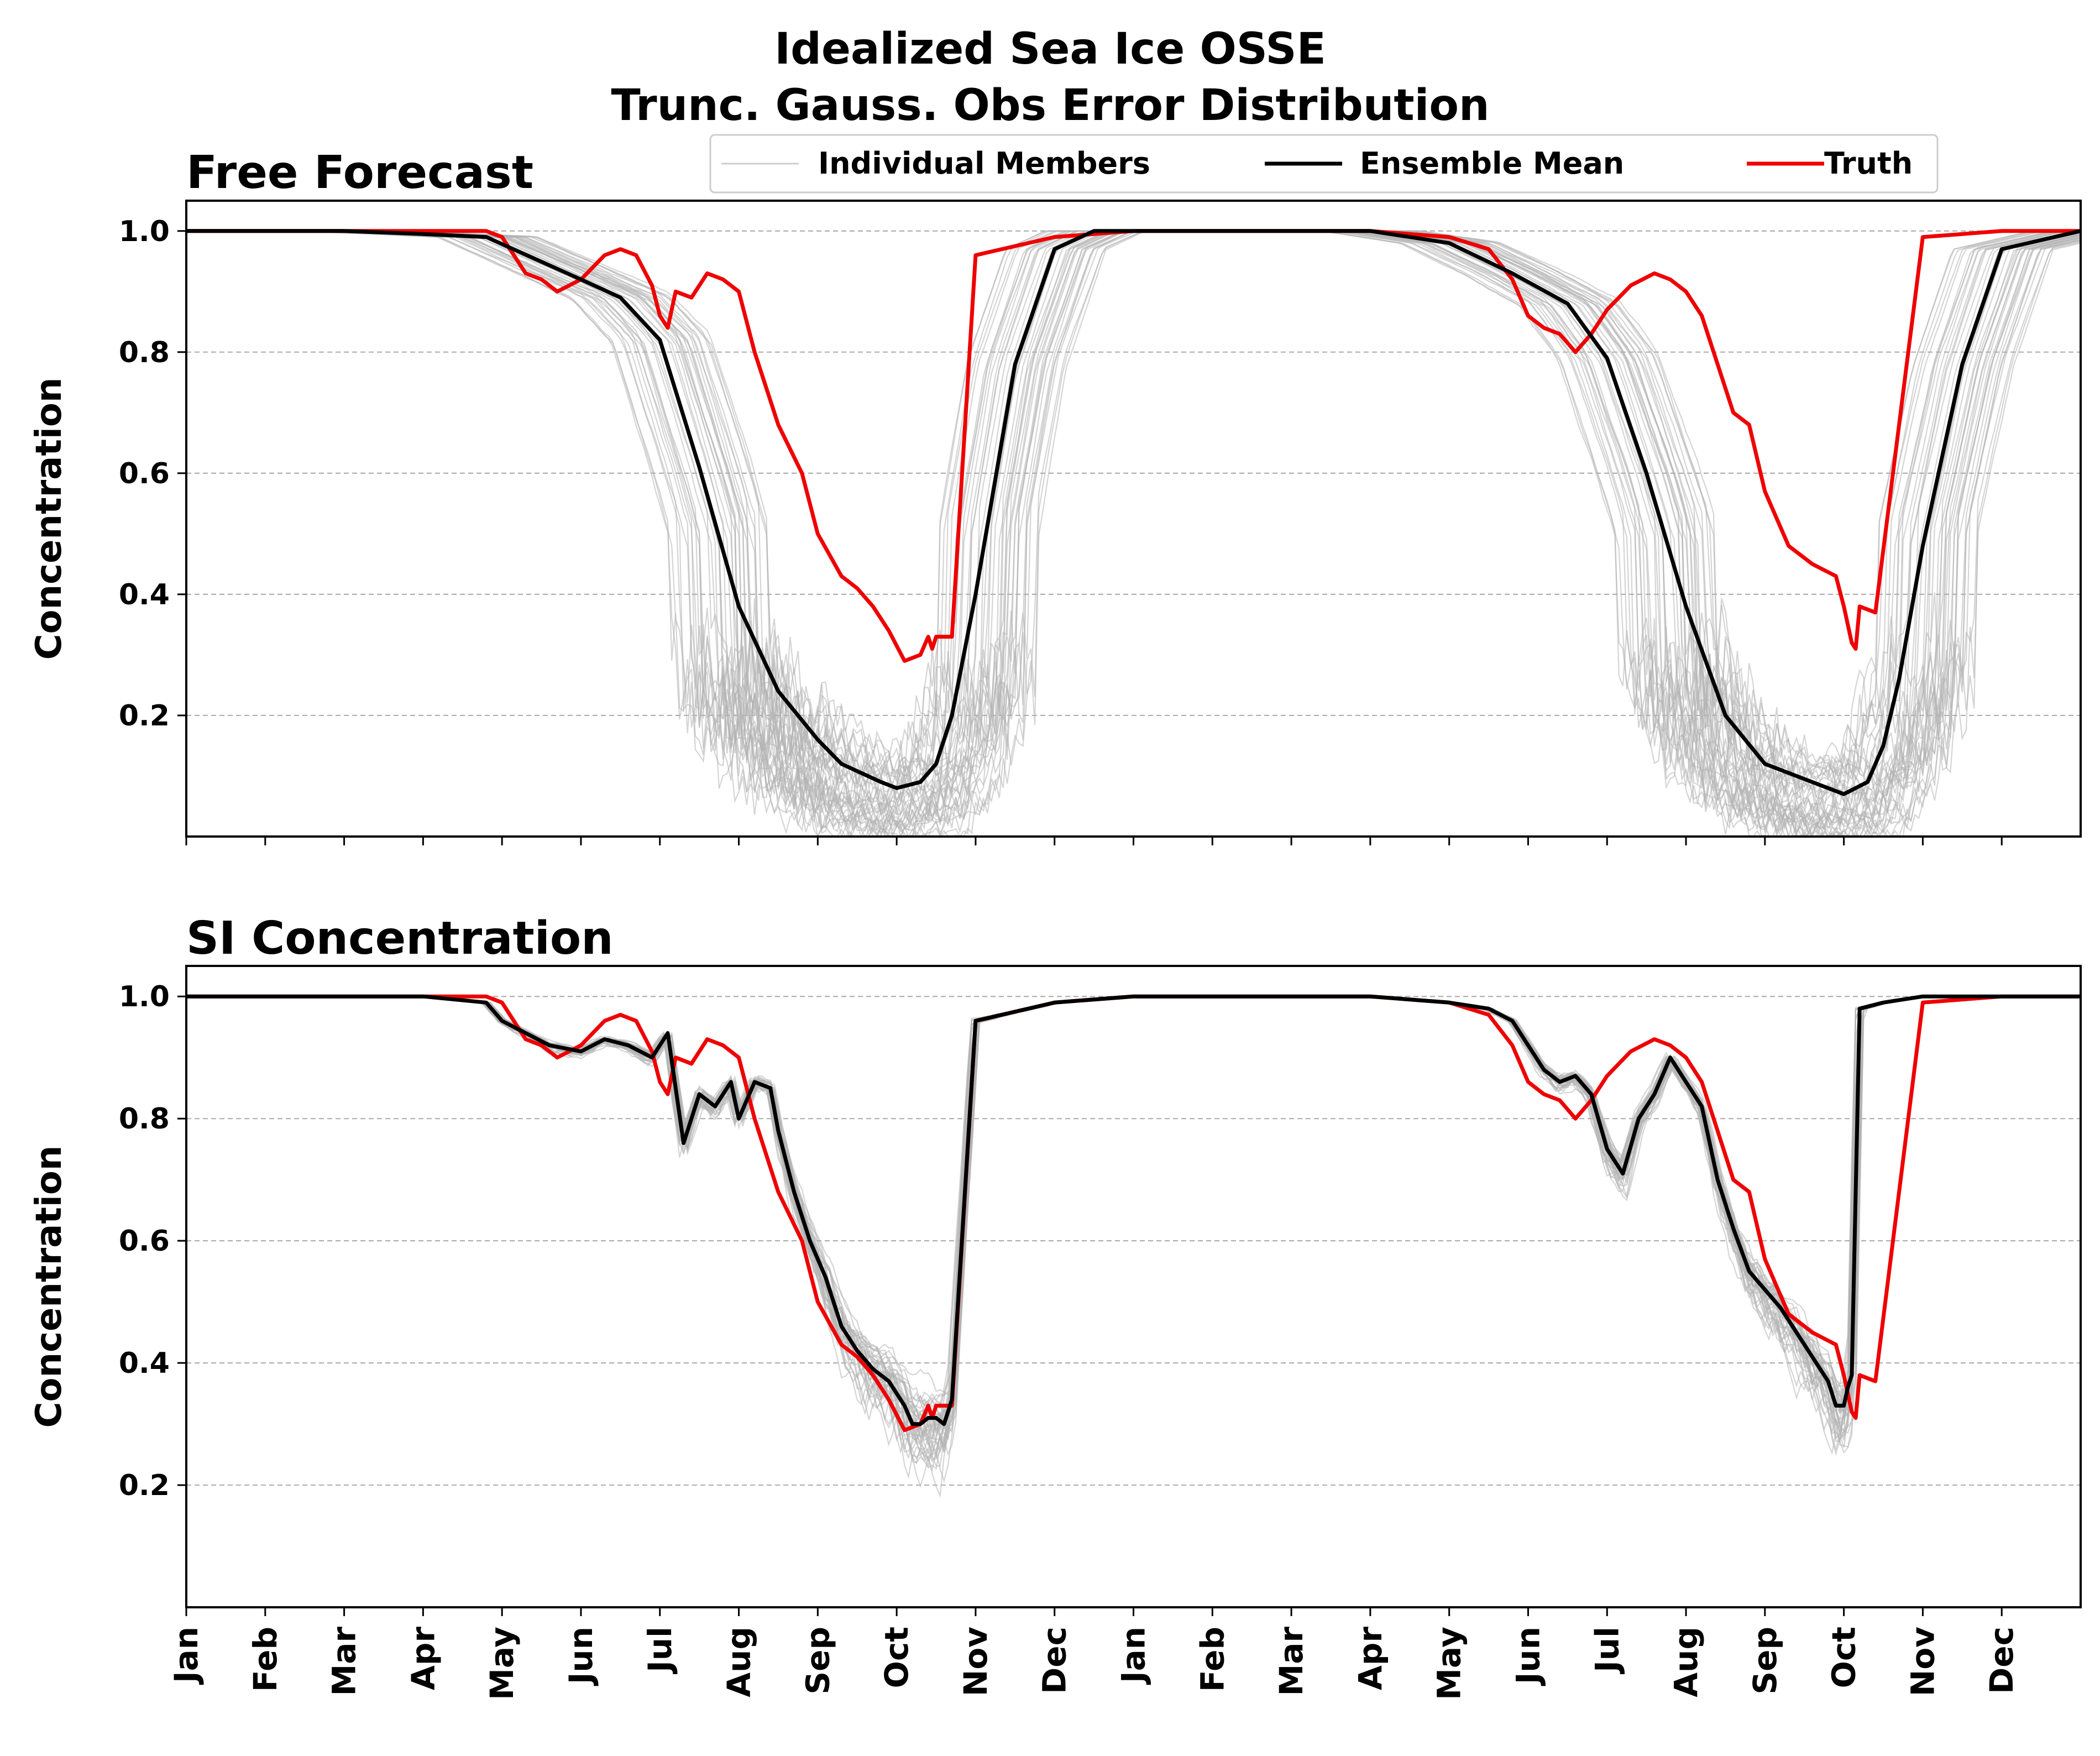 This screenshot has height=1756, width=2100. What do you see at coordinates (1050, 105) in the screenshot?
I see `figure-title-line2: Trunc. Gauss. Obs Error Distribution` at bounding box center [1050, 105].